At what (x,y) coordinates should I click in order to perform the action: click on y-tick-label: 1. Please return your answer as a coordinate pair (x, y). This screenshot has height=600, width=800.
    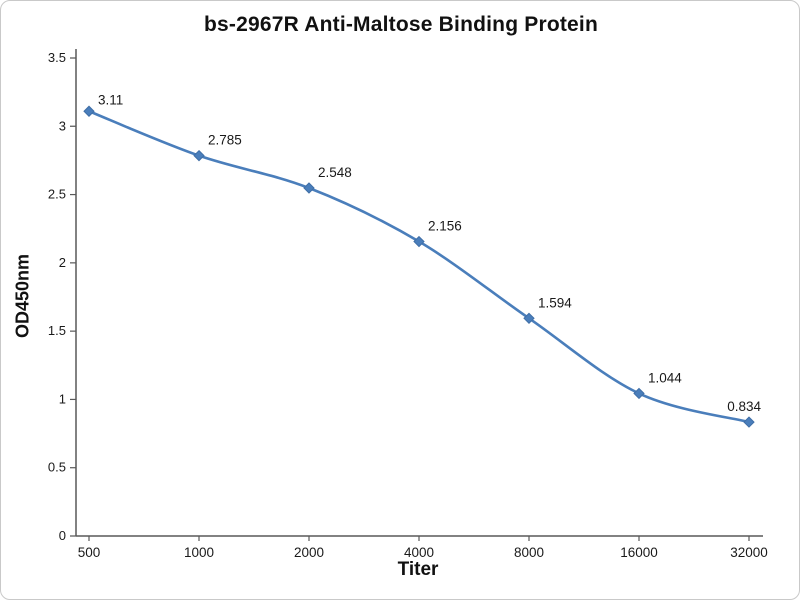
    Looking at the image, I should click on (62, 398).